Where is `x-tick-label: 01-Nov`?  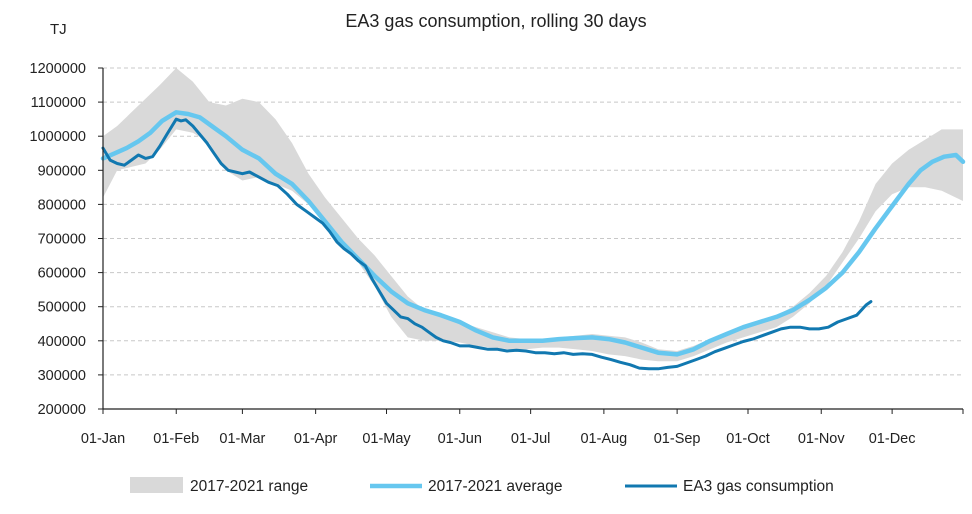
x-tick-label: 01-Nov is located at coordinates (821, 439).